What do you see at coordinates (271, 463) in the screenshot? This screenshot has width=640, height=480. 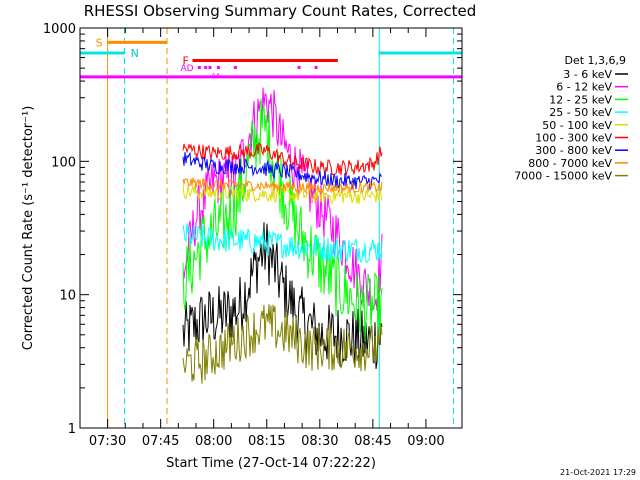 I see `x-axis-label: Start Time (27-Oct-14 07:22:22)` at bounding box center [271, 463].